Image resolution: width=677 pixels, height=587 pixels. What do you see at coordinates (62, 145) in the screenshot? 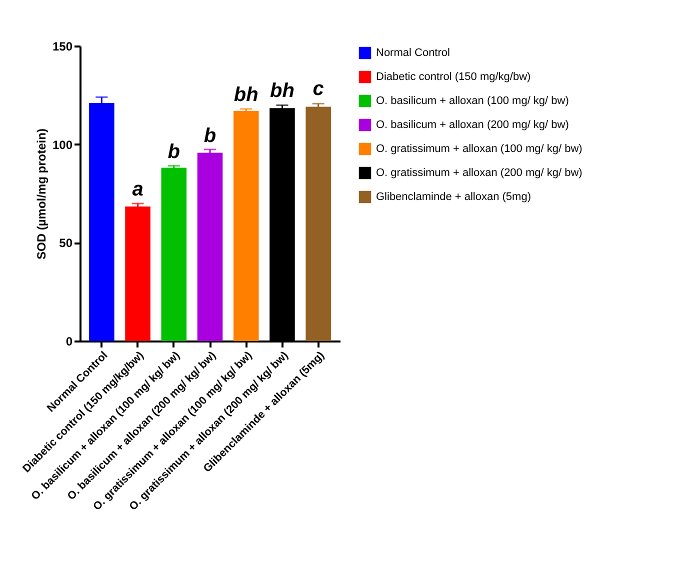
I see `y-tick-label: 100` at bounding box center [62, 145].